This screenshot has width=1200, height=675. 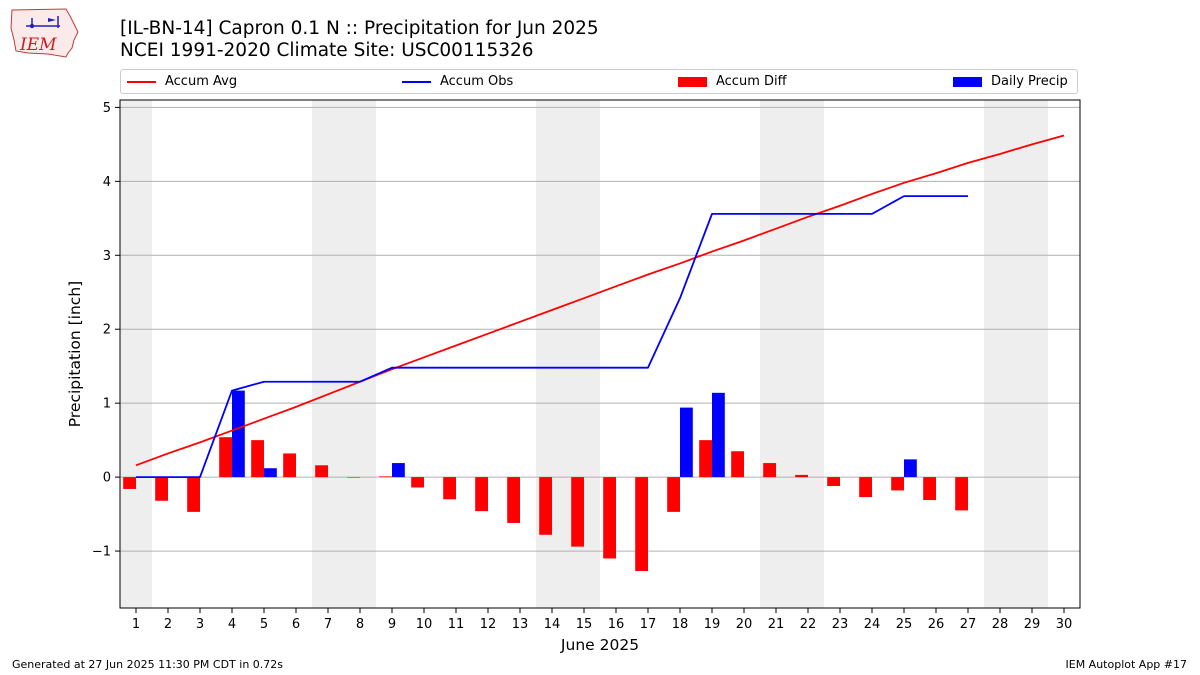 What do you see at coordinates (744, 624) in the screenshot?
I see `x-tick-label: 20` at bounding box center [744, 624].